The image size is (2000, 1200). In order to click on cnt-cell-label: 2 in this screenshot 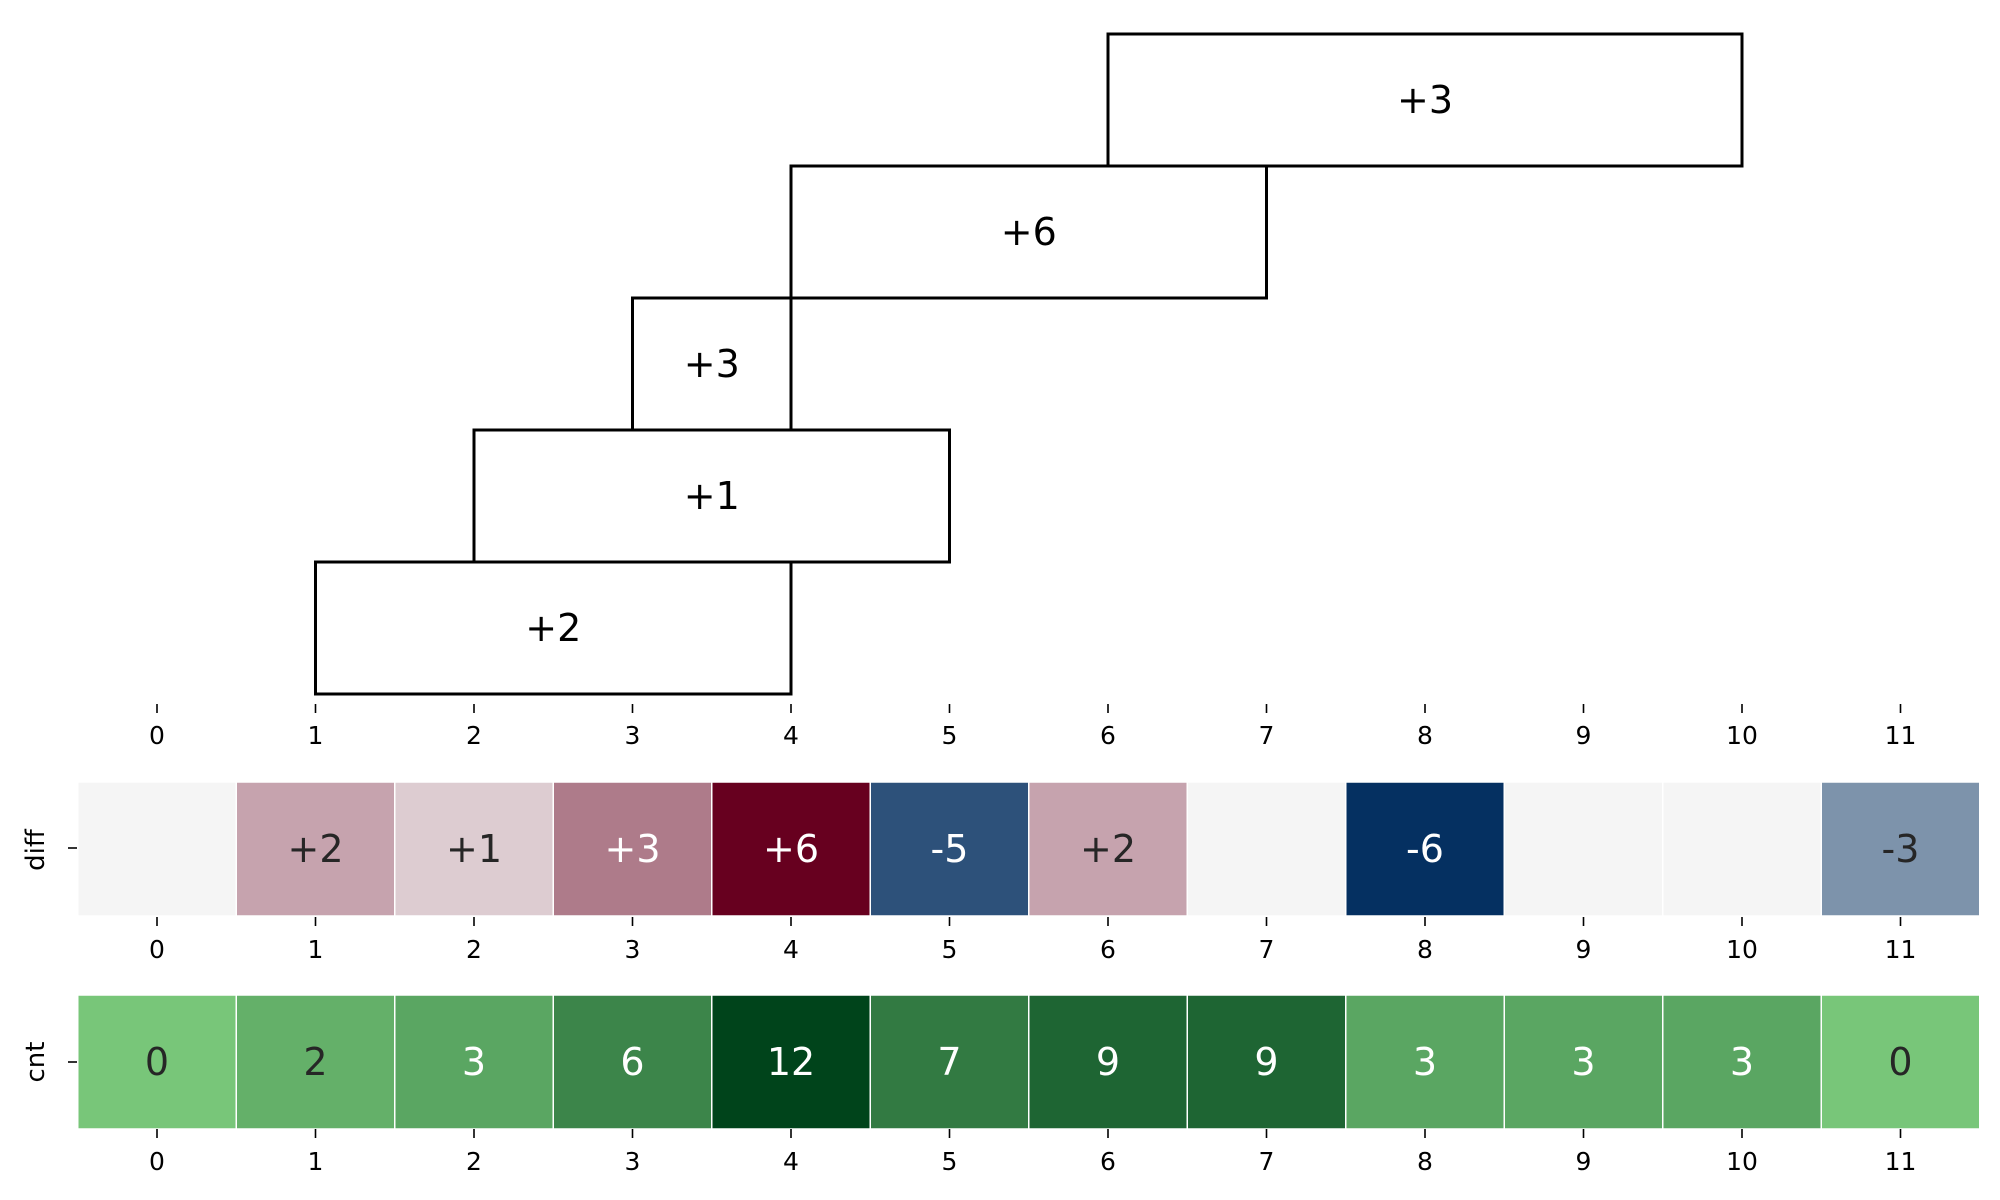, I will do `click(315, 1062)`.